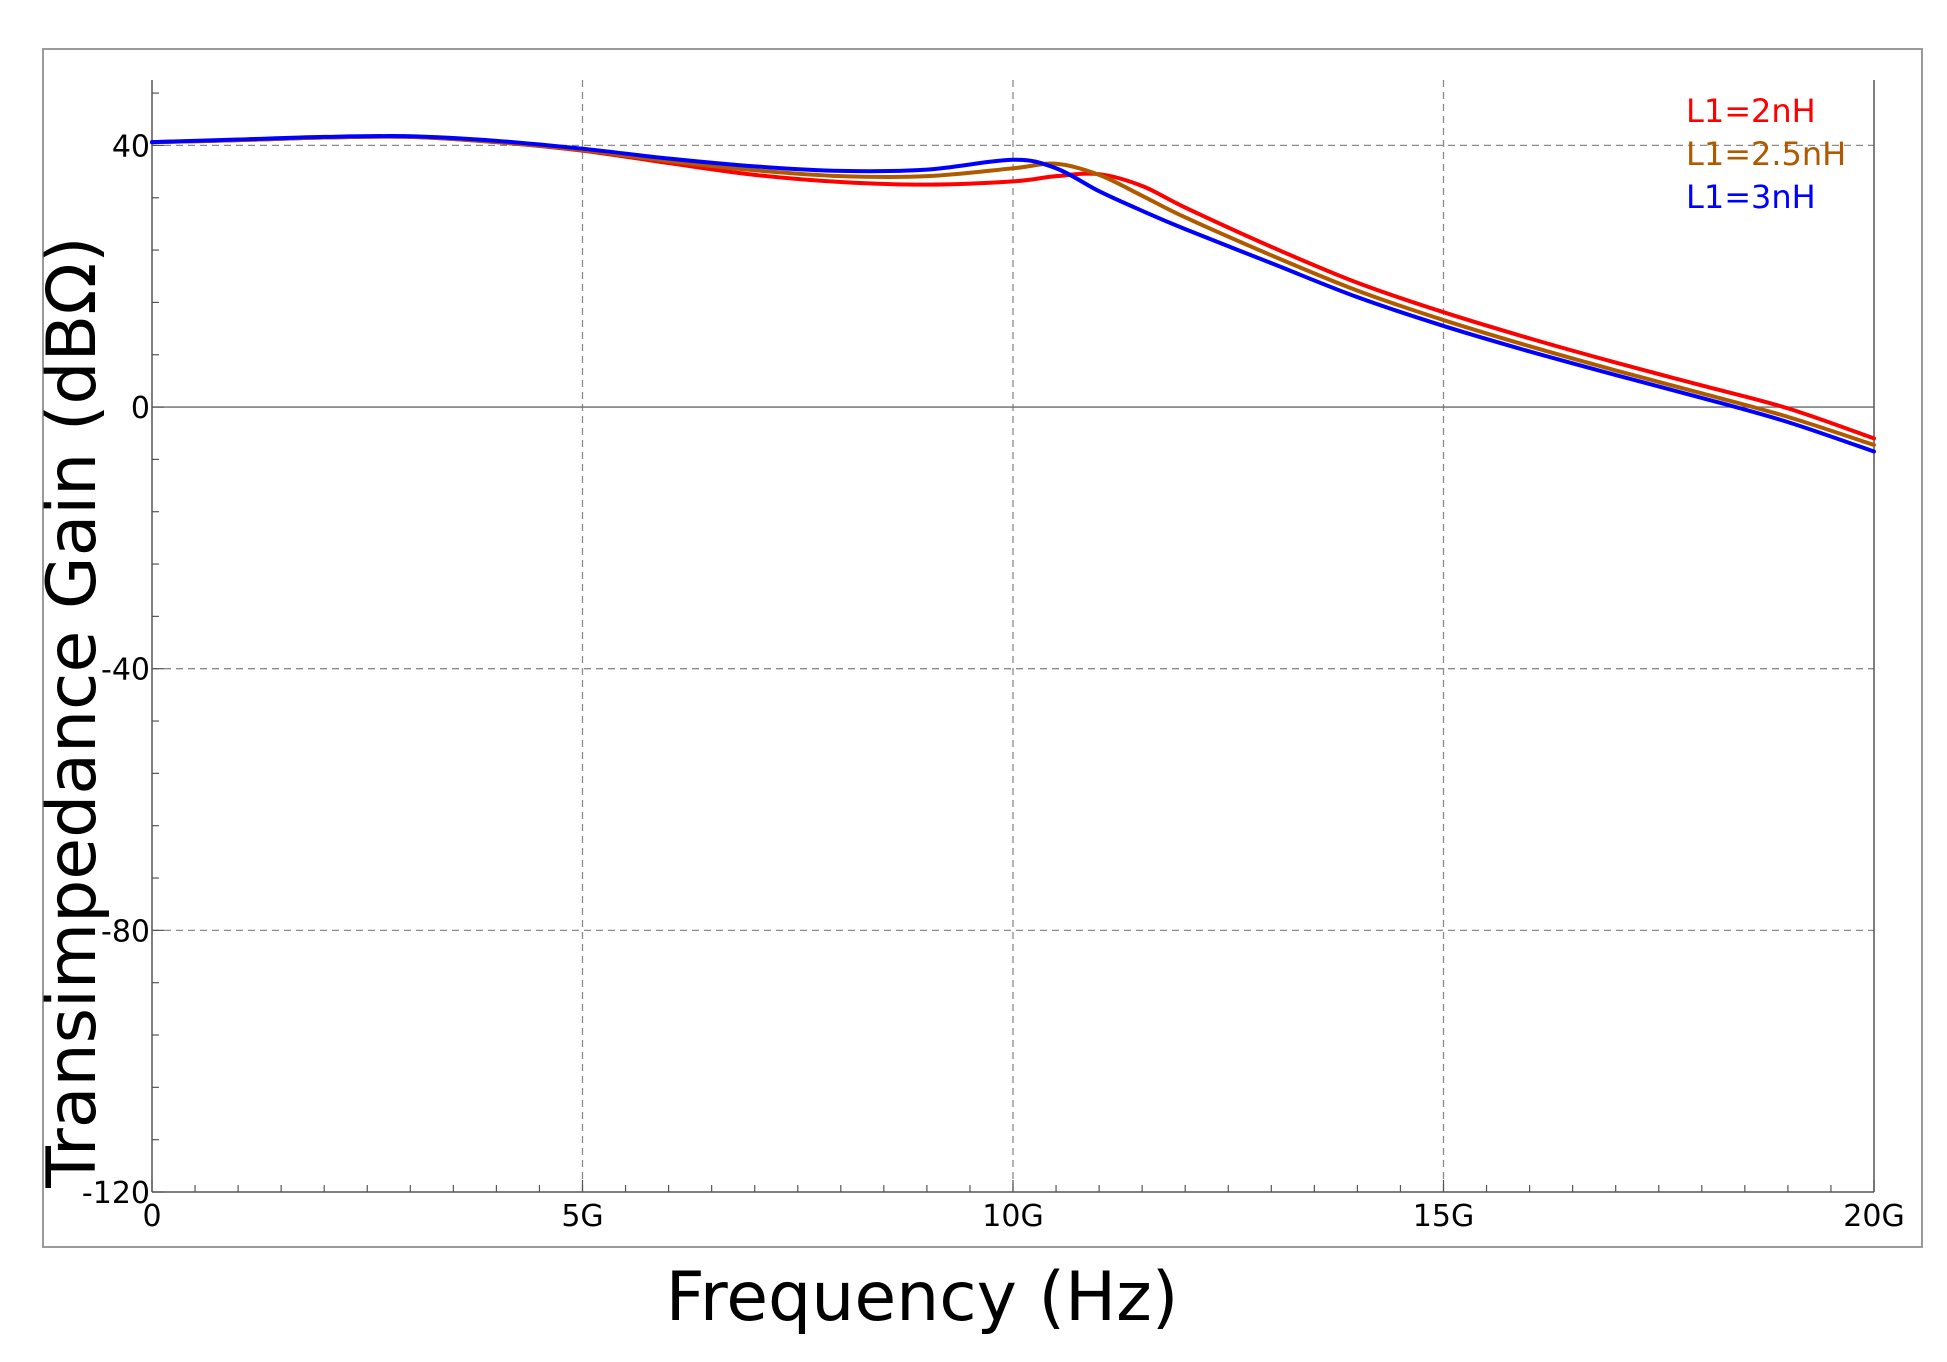 This screenshot has height=1362, width=1947. What do you see at coordinates (72, 712) in the screenshot?
I see `y-axis-title: Transimpedance Gain (dBΩ)` at bounding box center [72, 712].